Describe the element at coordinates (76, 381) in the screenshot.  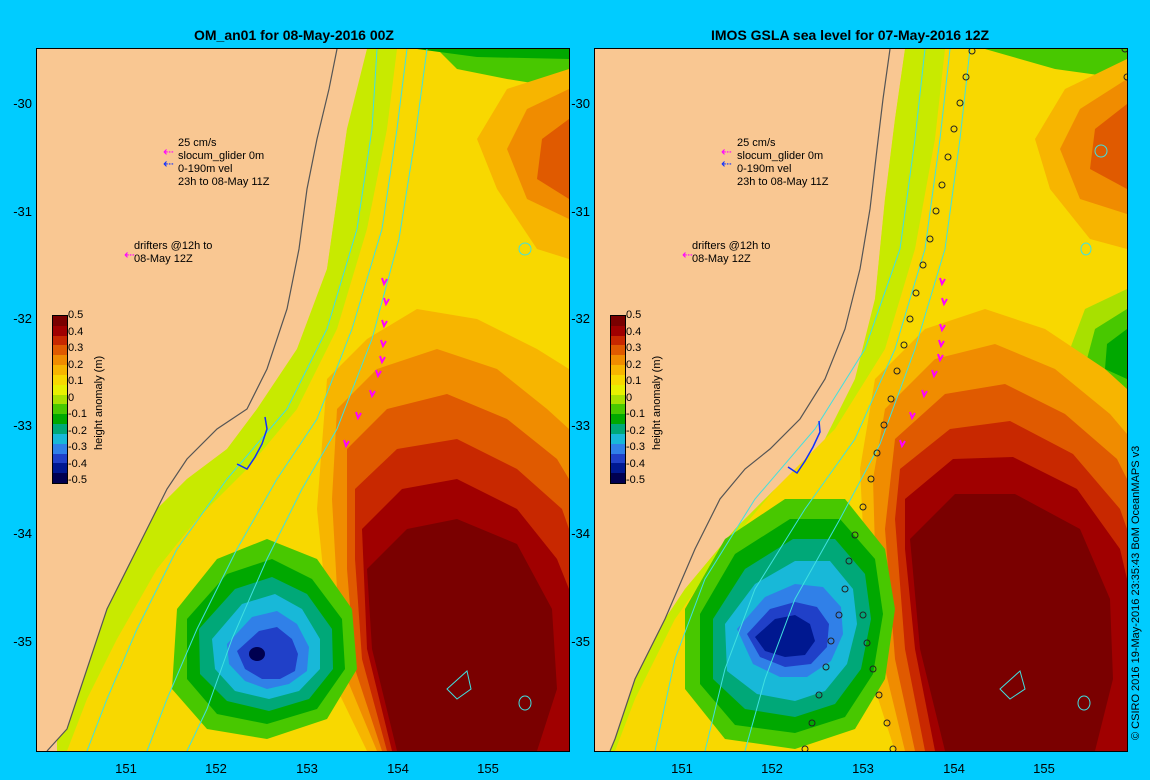
I see `colorbar-label: 0.1` at that location.